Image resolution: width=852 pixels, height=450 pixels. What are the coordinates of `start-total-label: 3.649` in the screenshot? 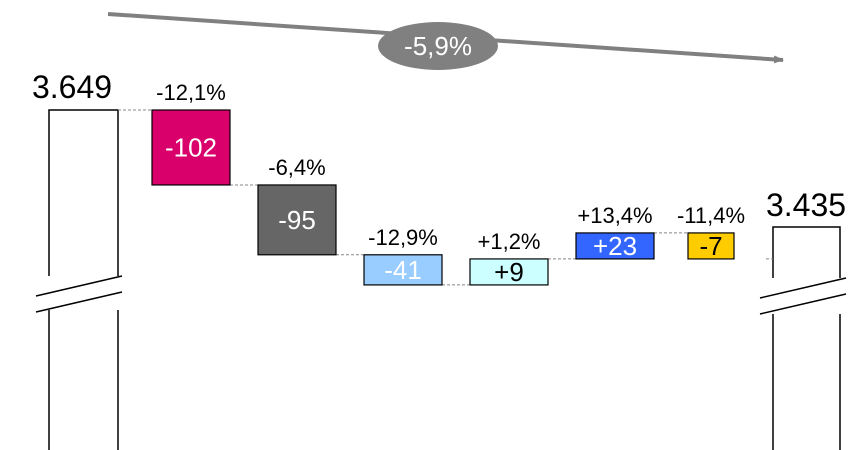 It's located at (72, 87).